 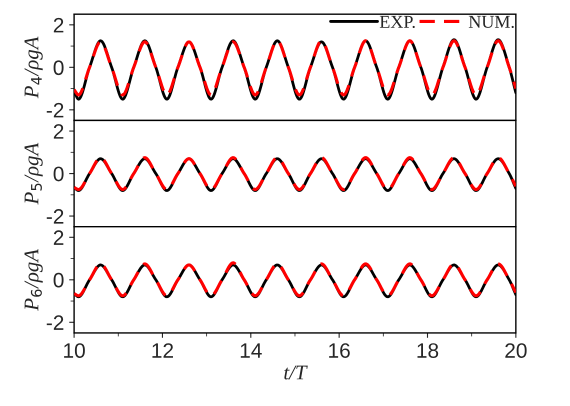 What do you see at coordinates (491, 22) in the screenshot?
I see `legend-label: NUM.` at bounding box center [491, 22].